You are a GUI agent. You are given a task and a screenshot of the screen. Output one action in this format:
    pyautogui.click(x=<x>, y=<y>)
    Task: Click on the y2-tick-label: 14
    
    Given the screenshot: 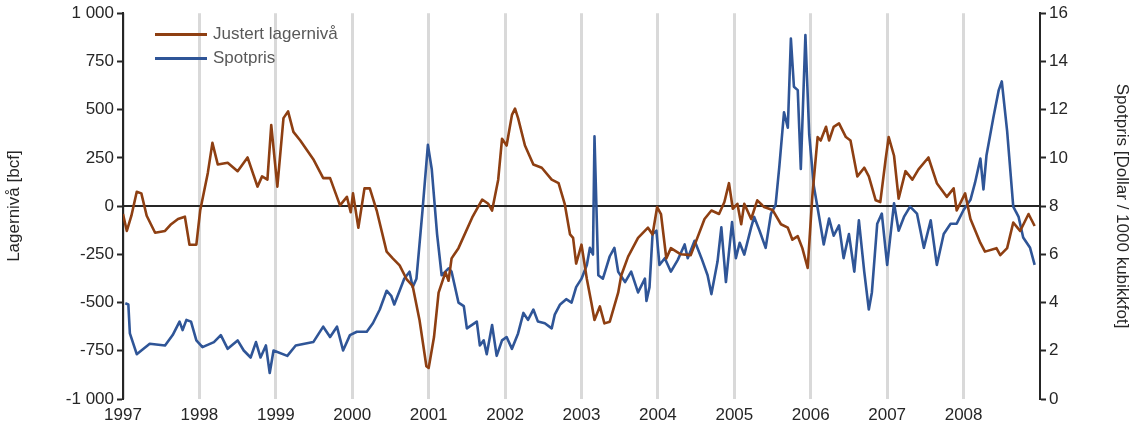 What is the action you would take?
    pyautogui.click(x=1058, y=61)
    